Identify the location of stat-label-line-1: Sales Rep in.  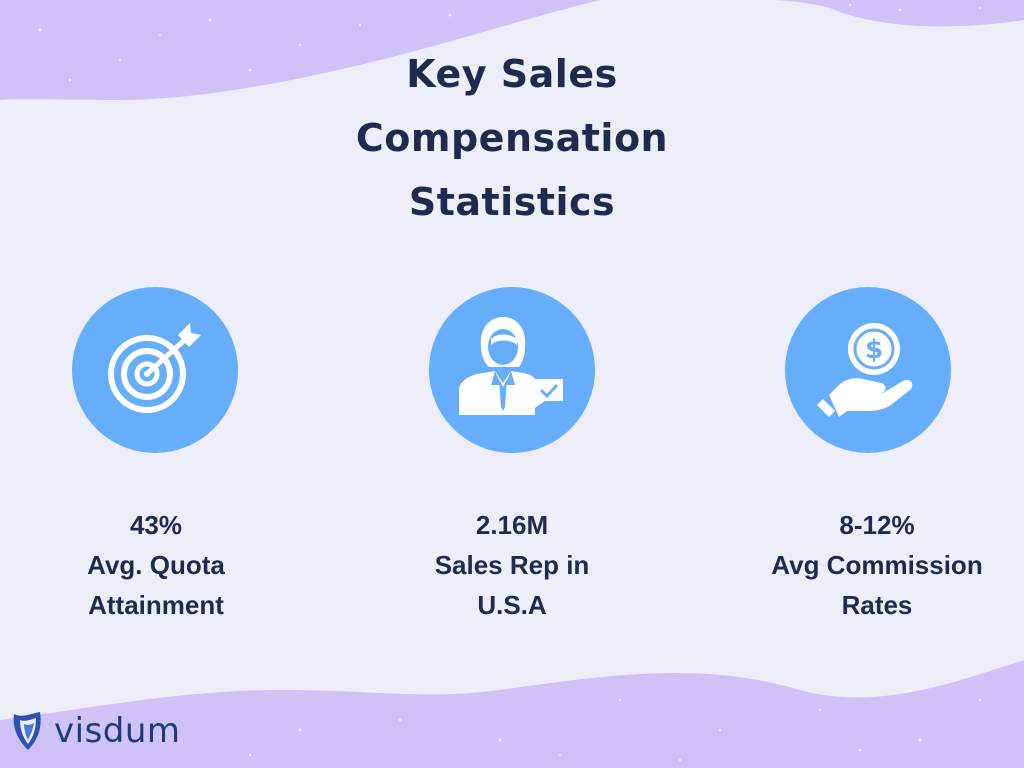
(512, 565).